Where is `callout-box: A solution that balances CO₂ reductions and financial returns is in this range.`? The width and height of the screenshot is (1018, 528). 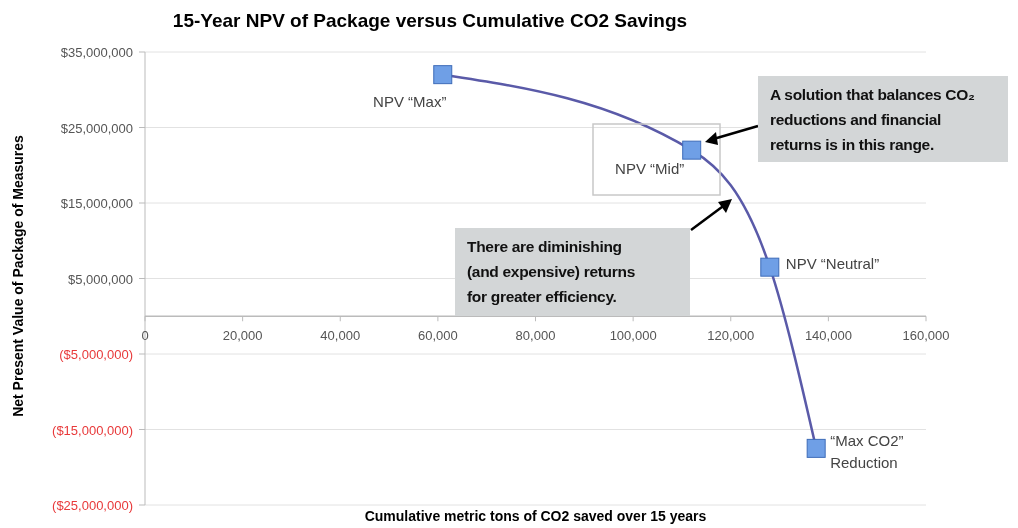
callout-box: A solution that balances CO₂ reductions and financial returns is in this range. is located at coordinates (883, 119).